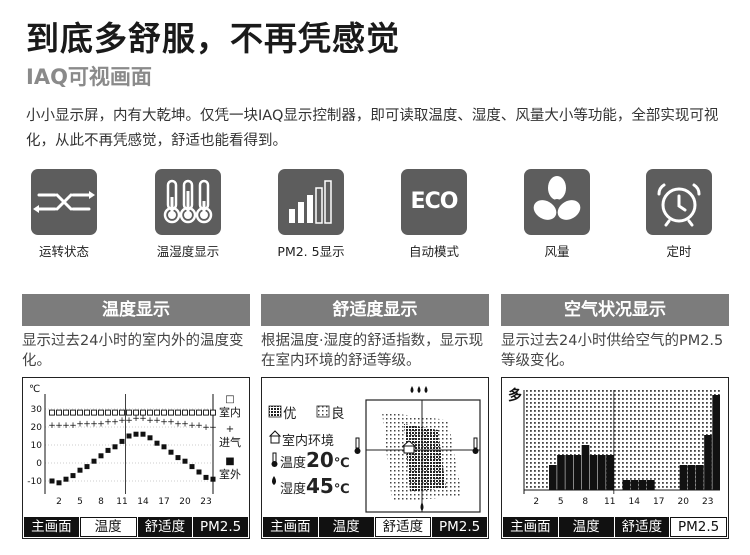 This screenshot has width=750, height=555. What do you see at coordinates (188, 251) in the screenshot?
I see `feature-label: 温湿度显示` at bounding box center [188, 251].